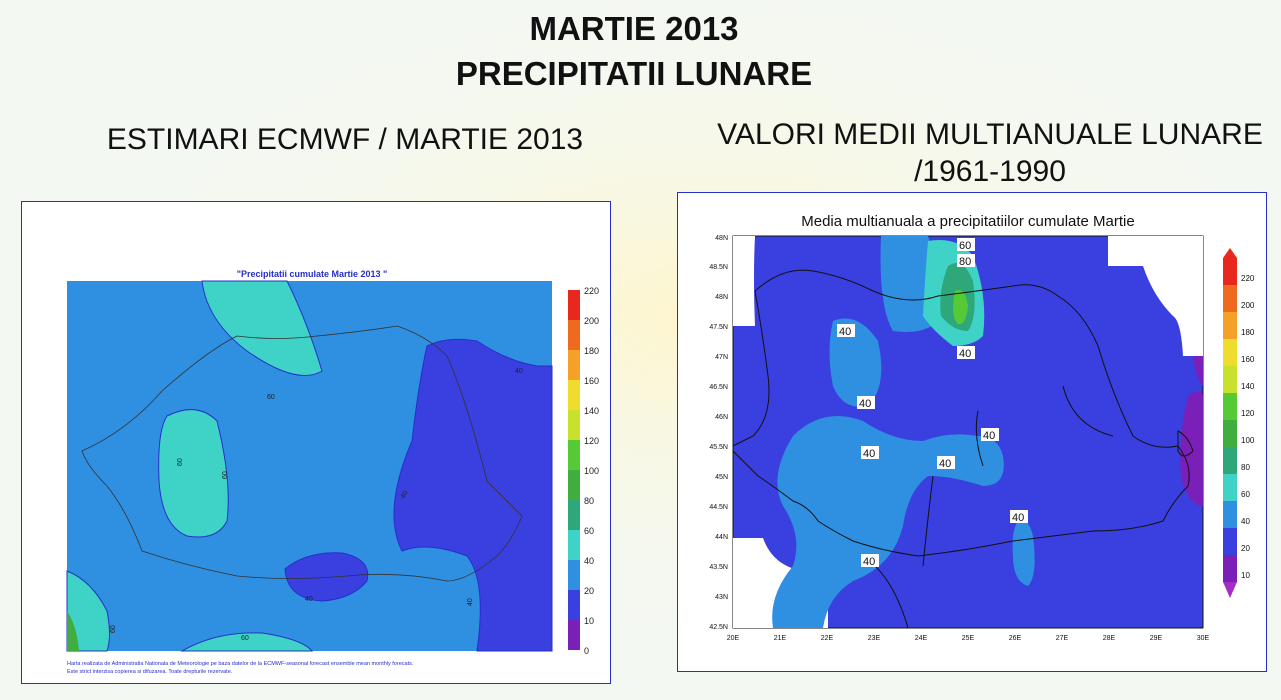 This screenshot has height=700, width=1281. What do you see at coordinates (990, 134) in the screenshot?
I see `right-heading-line1: VALORI MEDII MULTIANUALE LUNARE` at bounding box center [990, 134].